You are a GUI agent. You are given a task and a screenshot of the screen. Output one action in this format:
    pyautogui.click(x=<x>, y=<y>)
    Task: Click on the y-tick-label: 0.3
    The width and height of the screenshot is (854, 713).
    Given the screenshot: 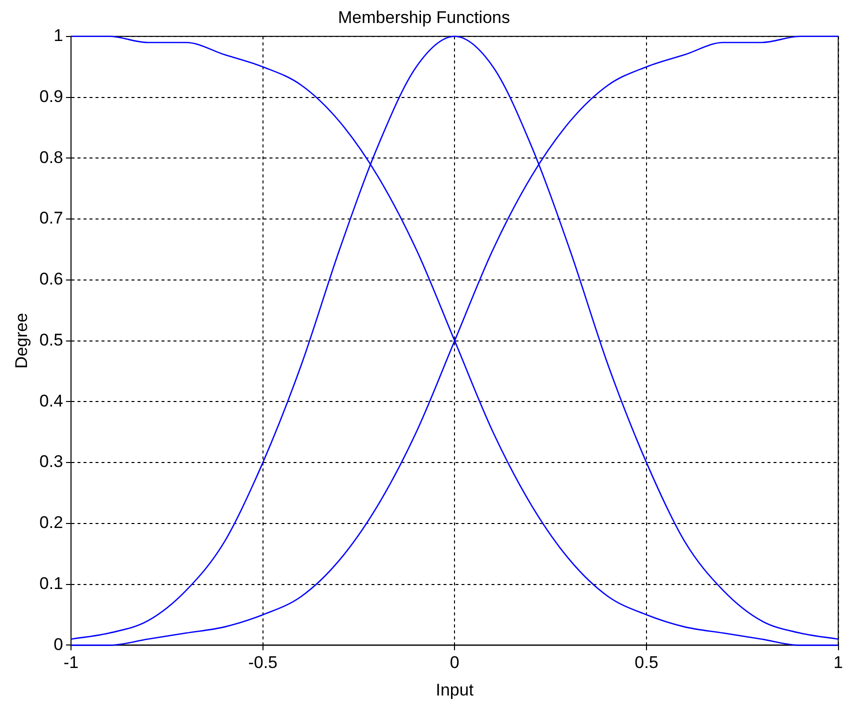 What is the action you would take?
    pyautogui.click(x=51, y=462)
    